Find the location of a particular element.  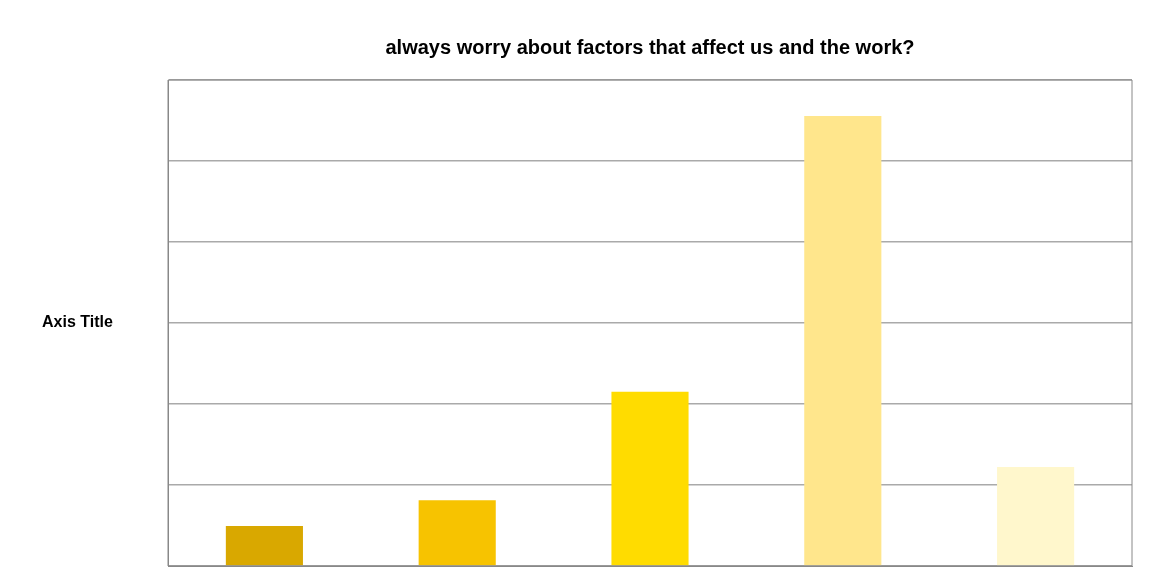

chart-title: always worry about factors that affect us and the work? is located at coordinates (650, 46).